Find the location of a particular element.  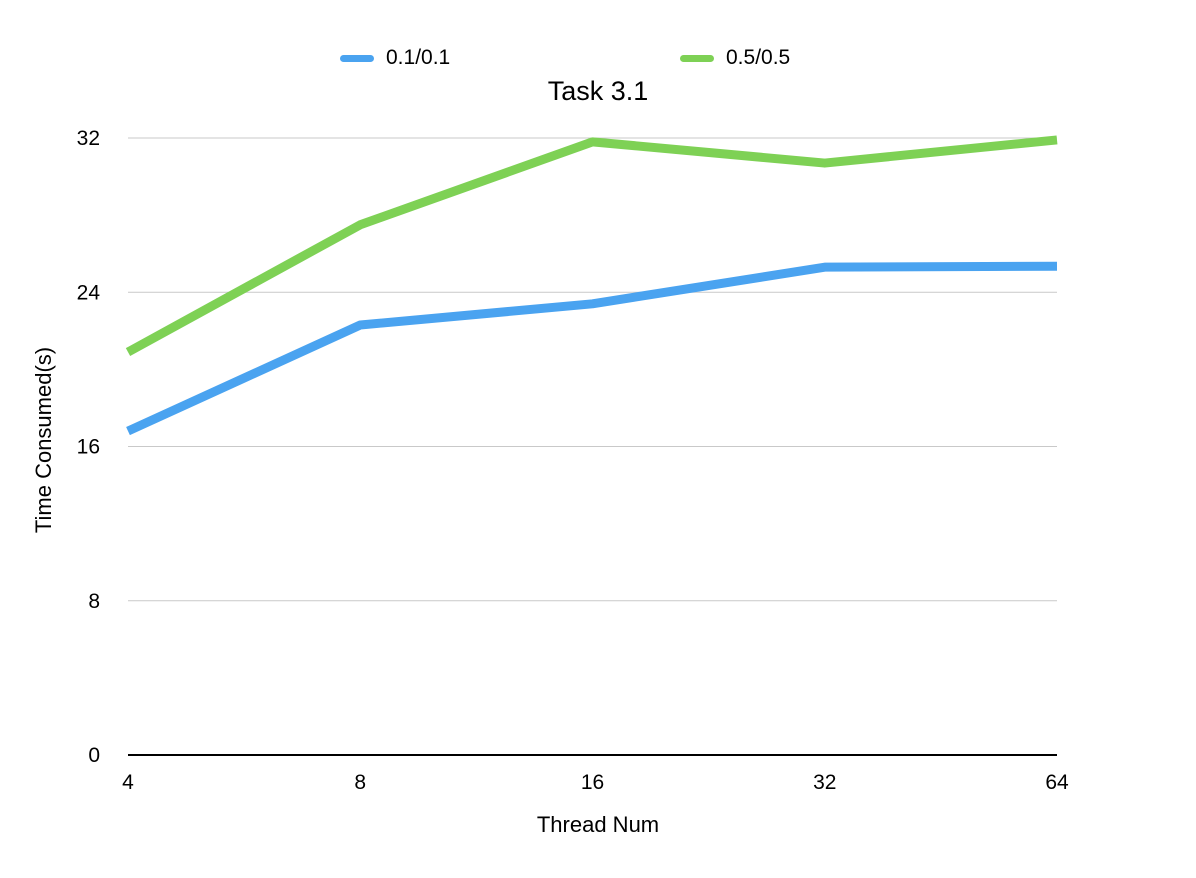

y-tick-label-24: 24 is located at coordinates (89, 292).